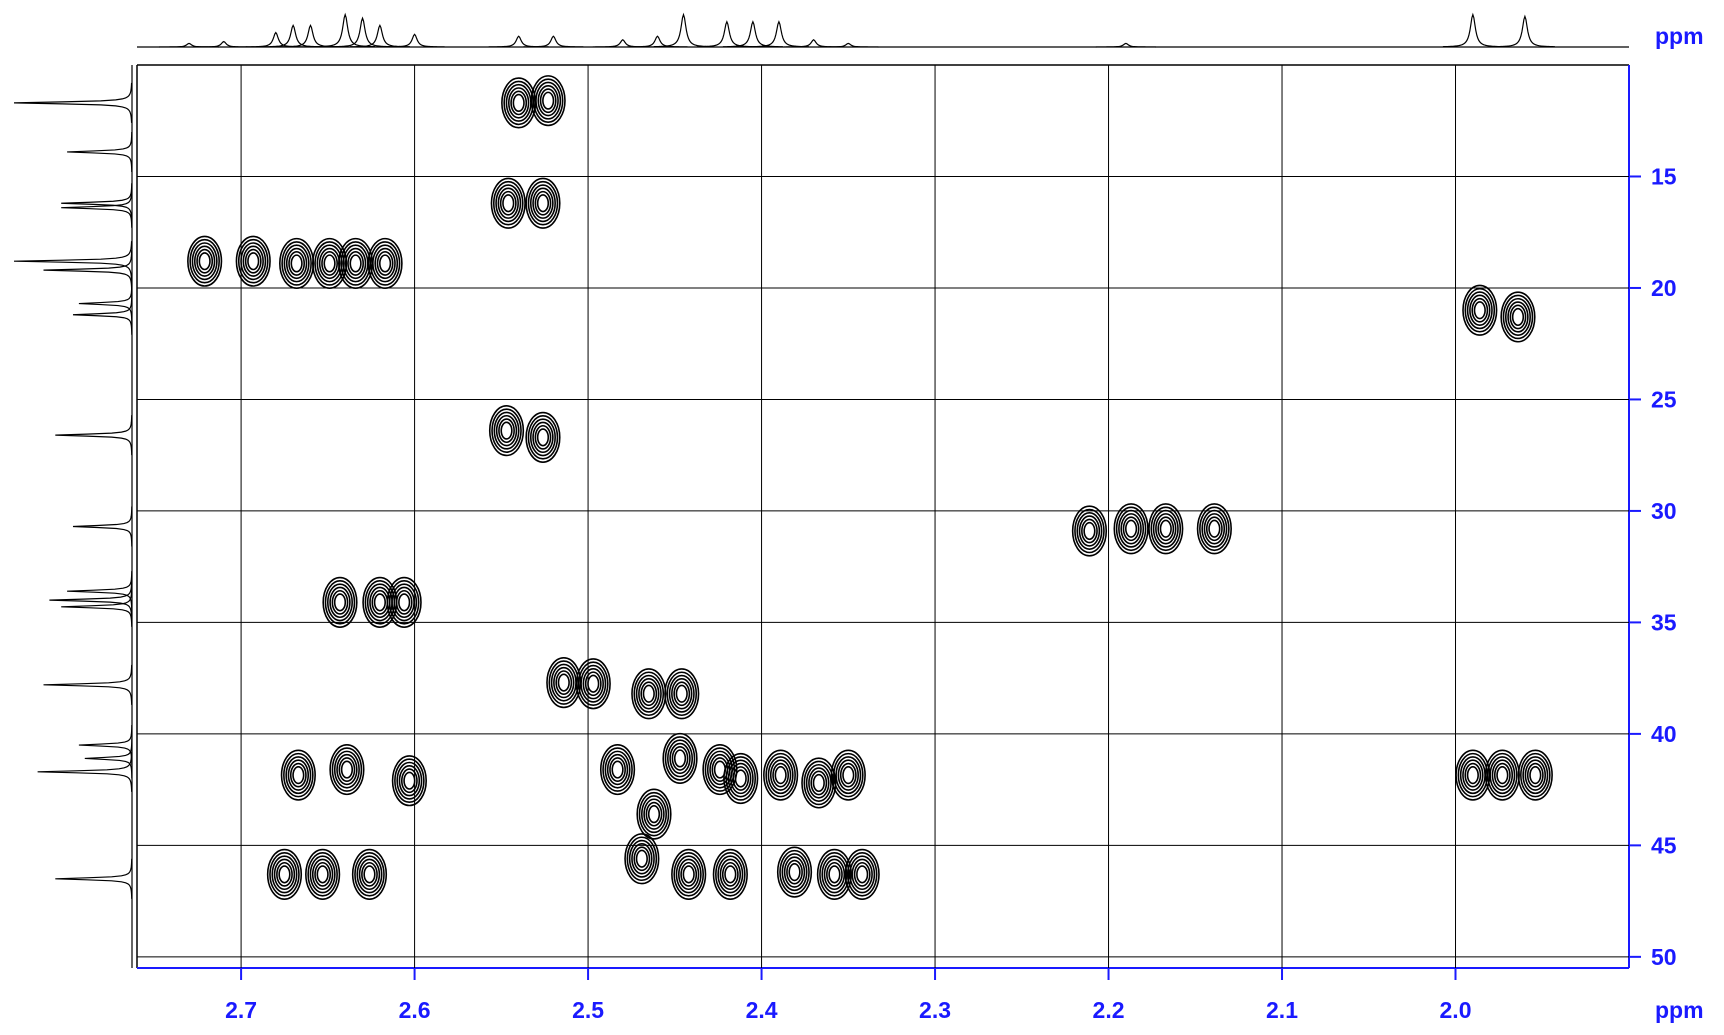 The image size is (1724, 1035). What do you see at coordinates (1679, 1010) in the screenshot?
I see `x-axis-label: ppm` at bounding box center [1679, 1010].